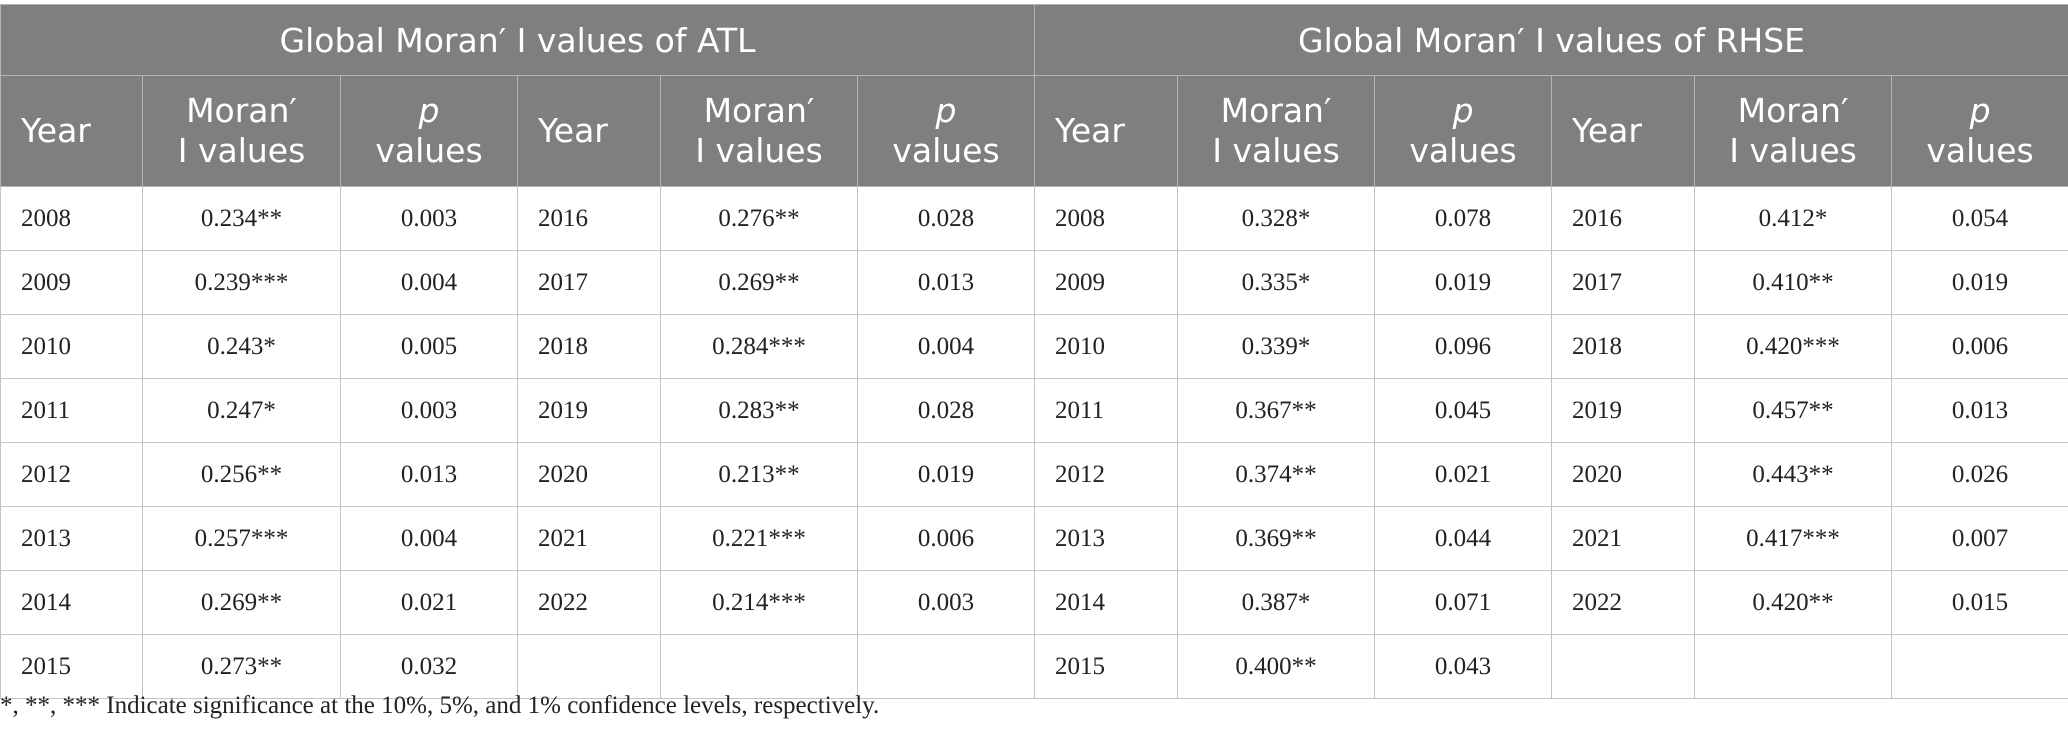 The height and width of the screenshot is (741, 2068). Describe the element at coordinates (241, 218) in the screenshot. I see `table-cell: 0.234**` at that location.